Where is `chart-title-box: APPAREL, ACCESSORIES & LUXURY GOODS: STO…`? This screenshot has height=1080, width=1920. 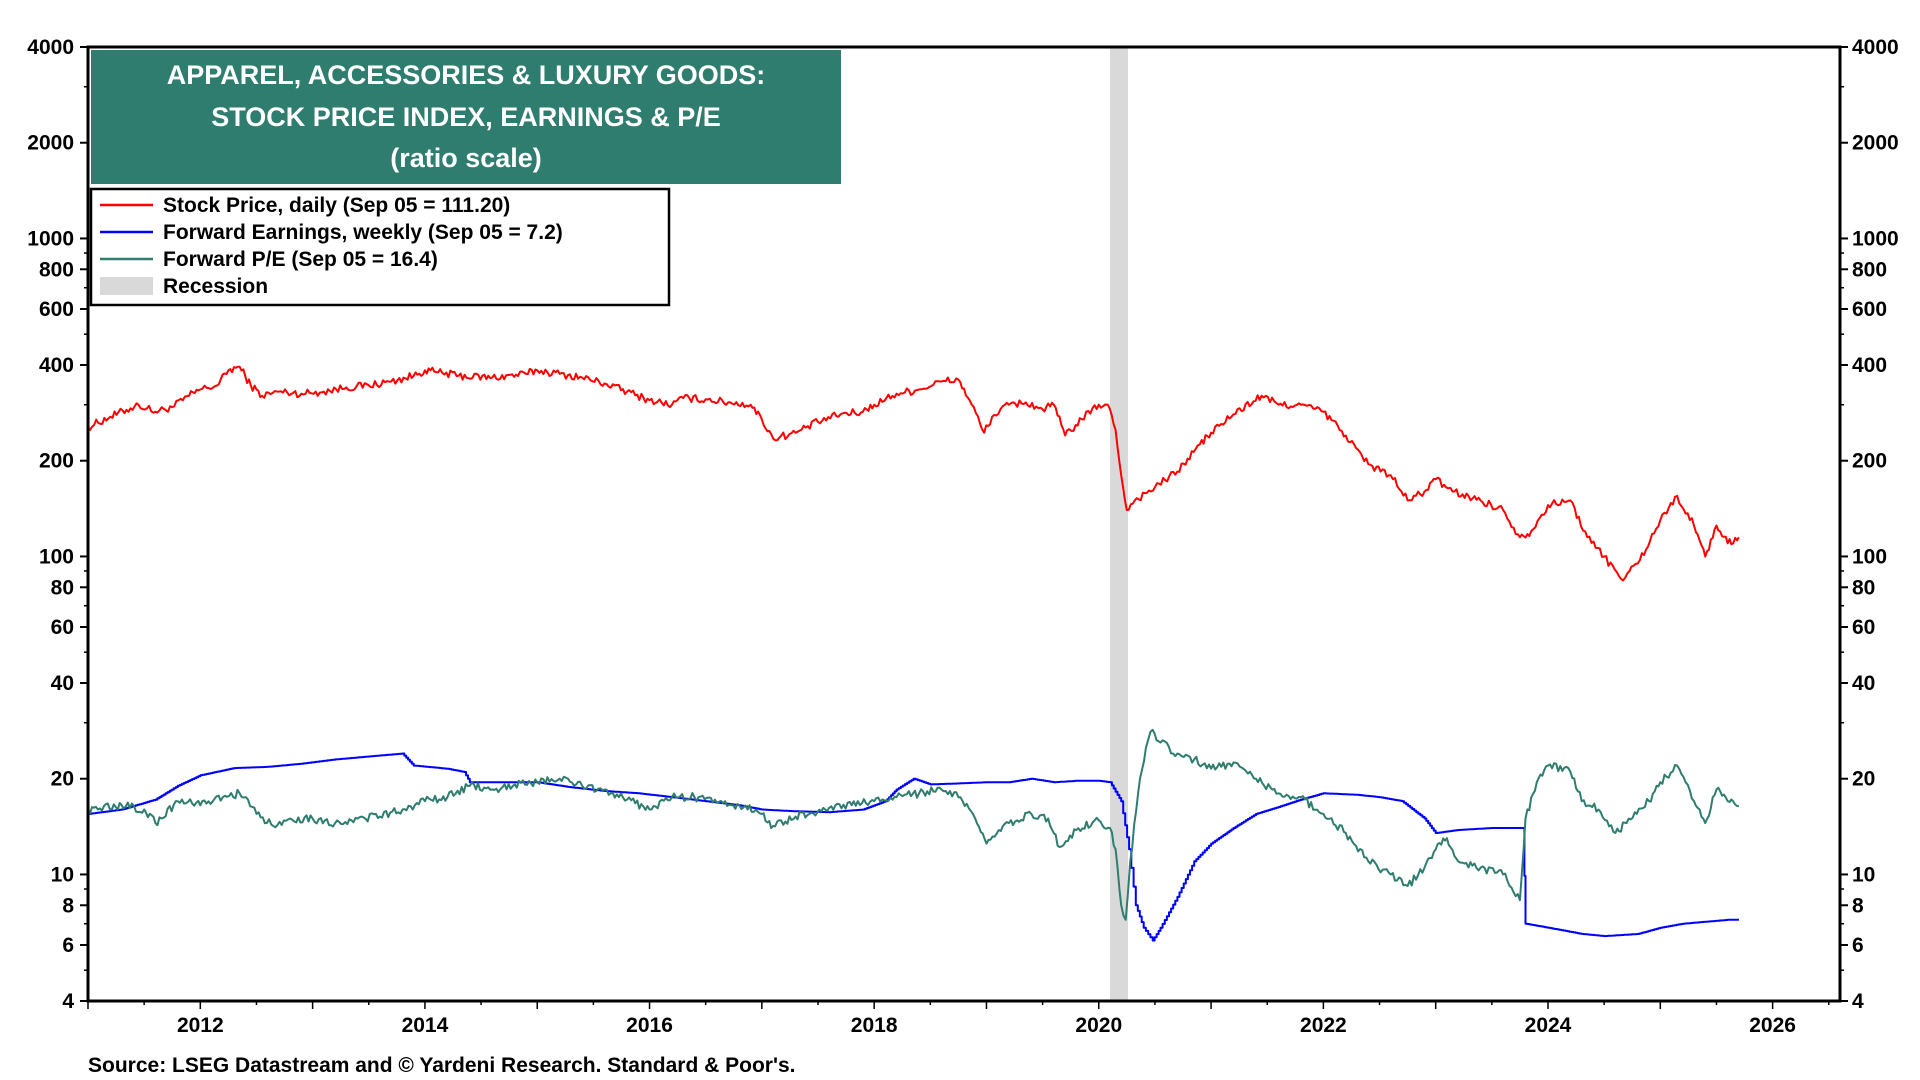 chart-title-box: APPAREL, ACCESSORIES & LUXURY GOODS: STO… is located at coordinates (466, 117).